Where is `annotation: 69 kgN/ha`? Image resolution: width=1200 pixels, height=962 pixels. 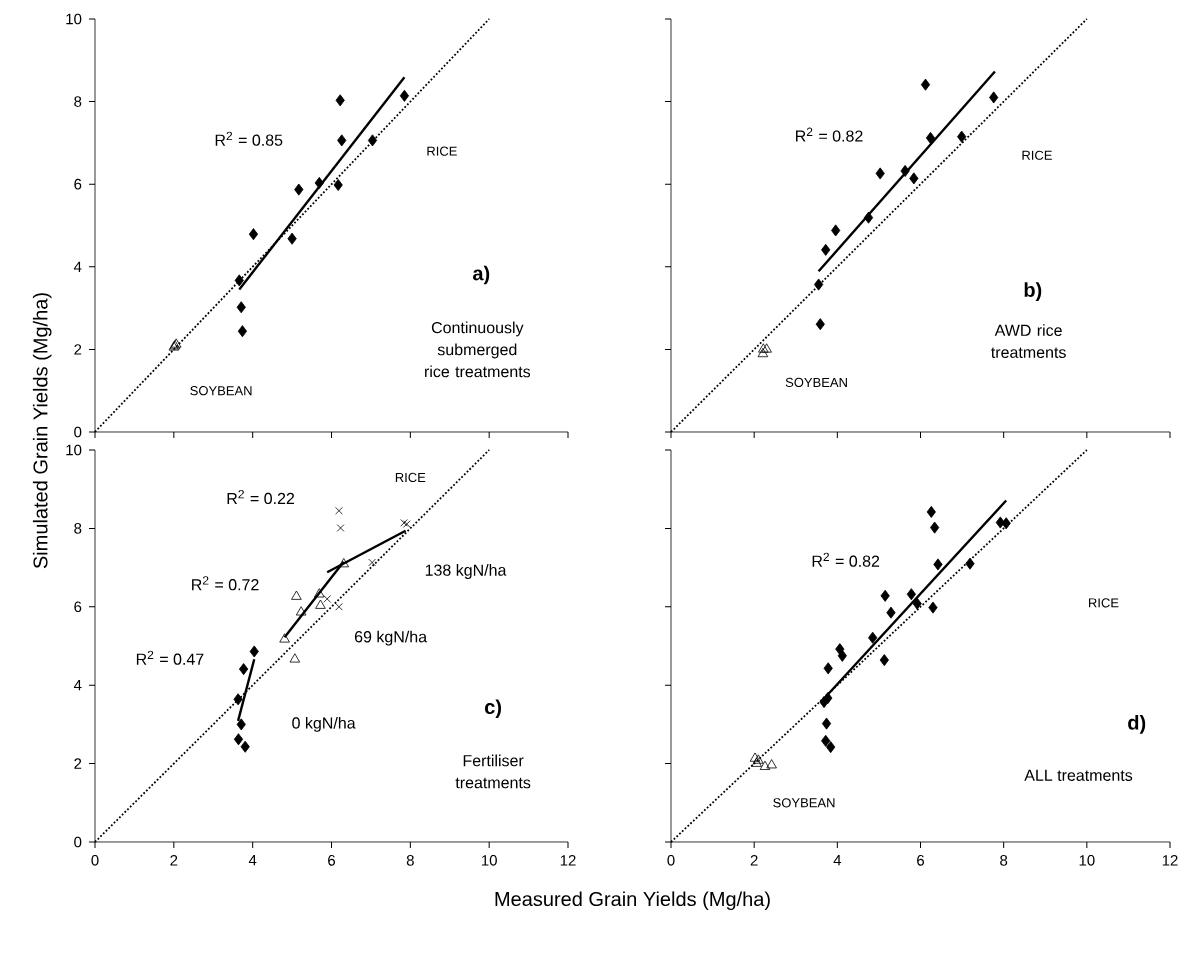
annotation: 69 kgN/ha is located at coordinates (391, 638).